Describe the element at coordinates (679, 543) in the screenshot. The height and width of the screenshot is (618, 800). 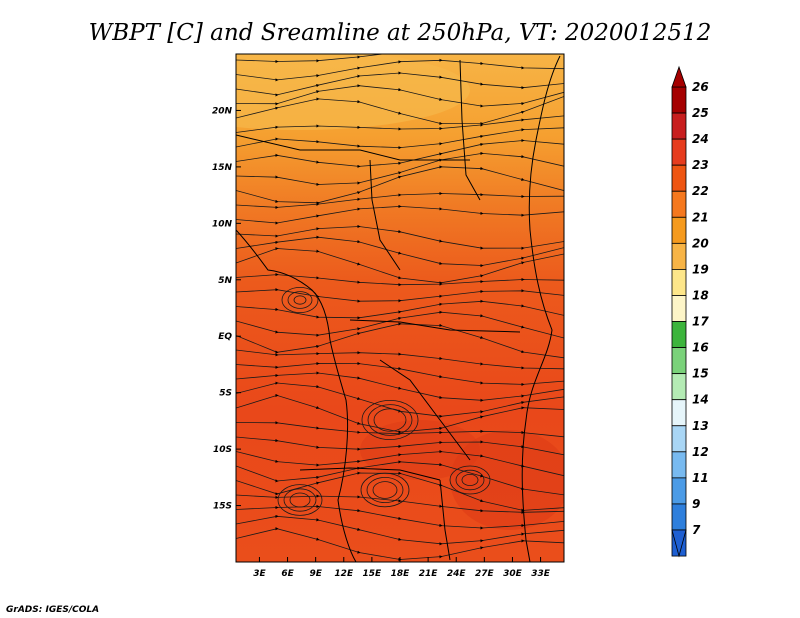
I see `colorbar-bottom-arrow` at that location.